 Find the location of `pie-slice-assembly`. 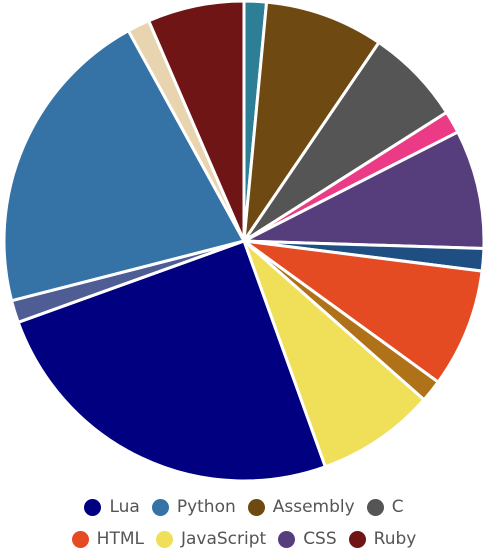

pie-slice-assembly is located at coordinates (311, 121).